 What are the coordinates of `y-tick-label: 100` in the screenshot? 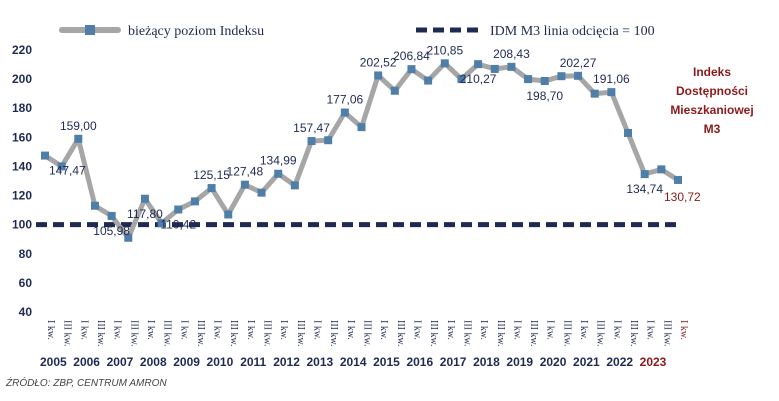 It's located at (22, 225).